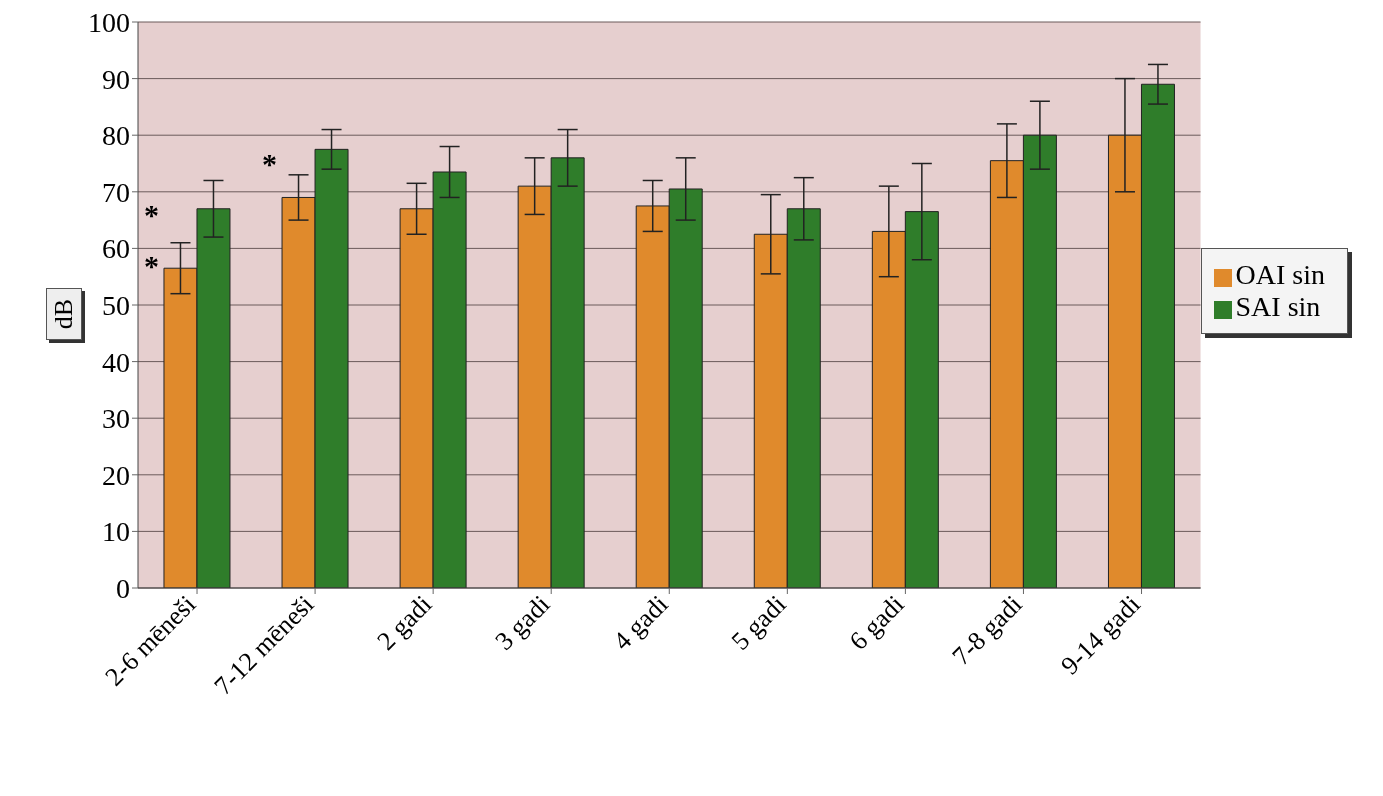  I want to click on x-tick-label: 4 gadi, so click(640, 622).